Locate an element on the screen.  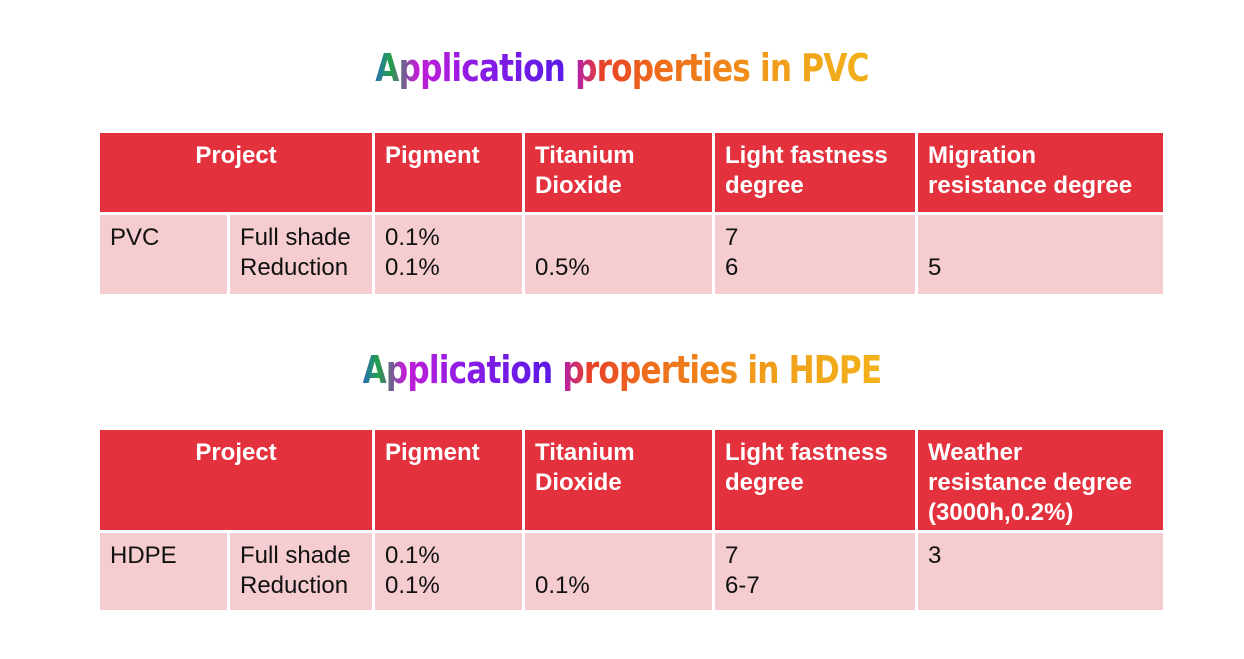
title-word-in-material: in HDPE is located at coordinates (814, 370).